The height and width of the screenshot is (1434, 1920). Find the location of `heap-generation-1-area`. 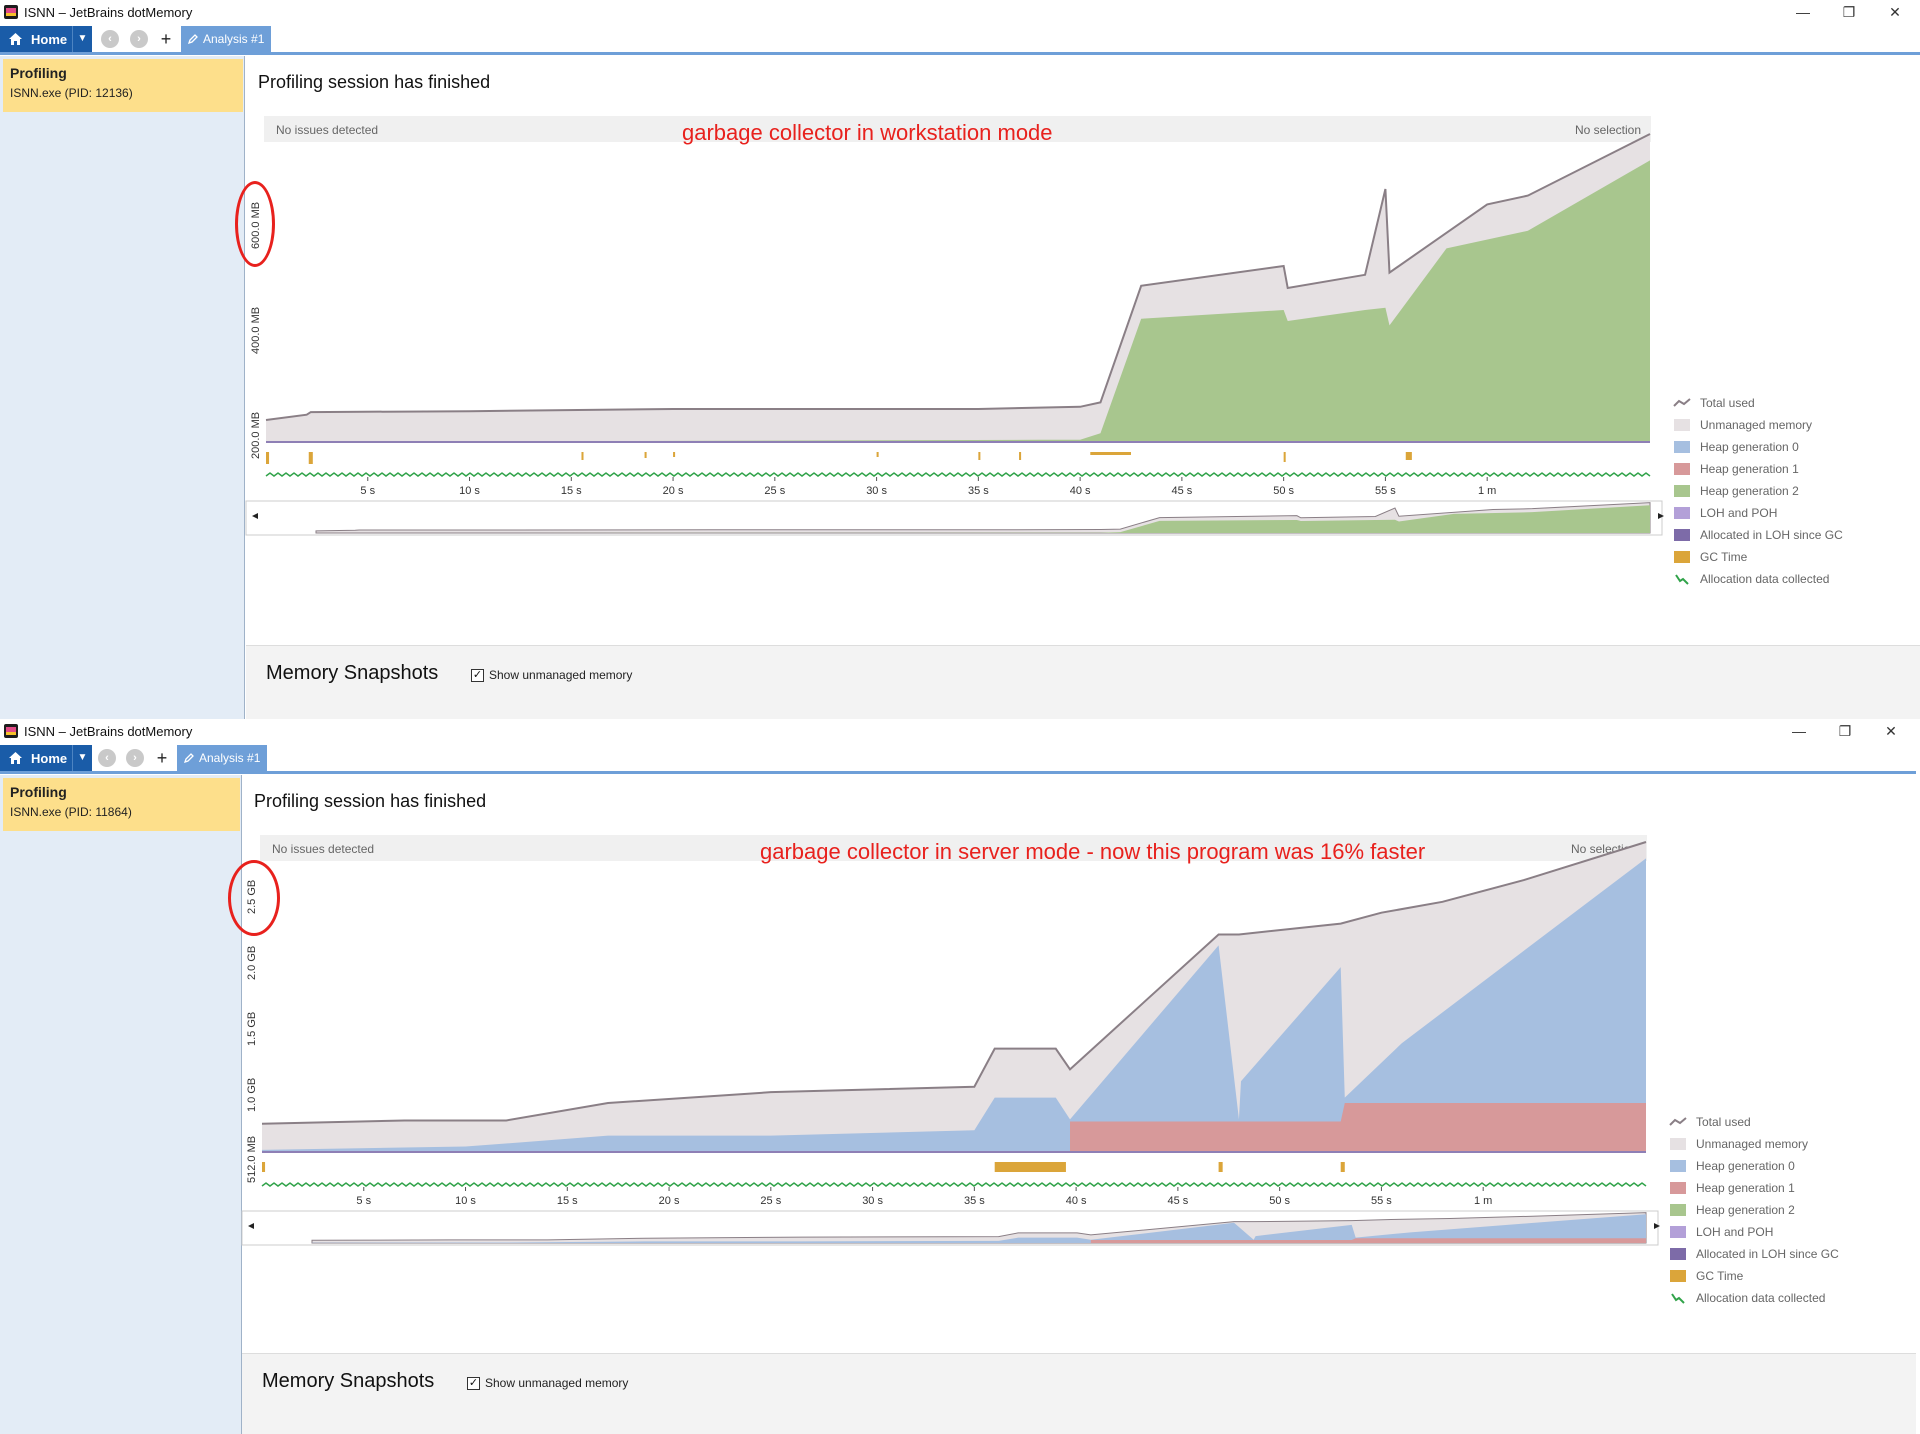

heap-generation-1-area is located at coordinates (1358, 1127).